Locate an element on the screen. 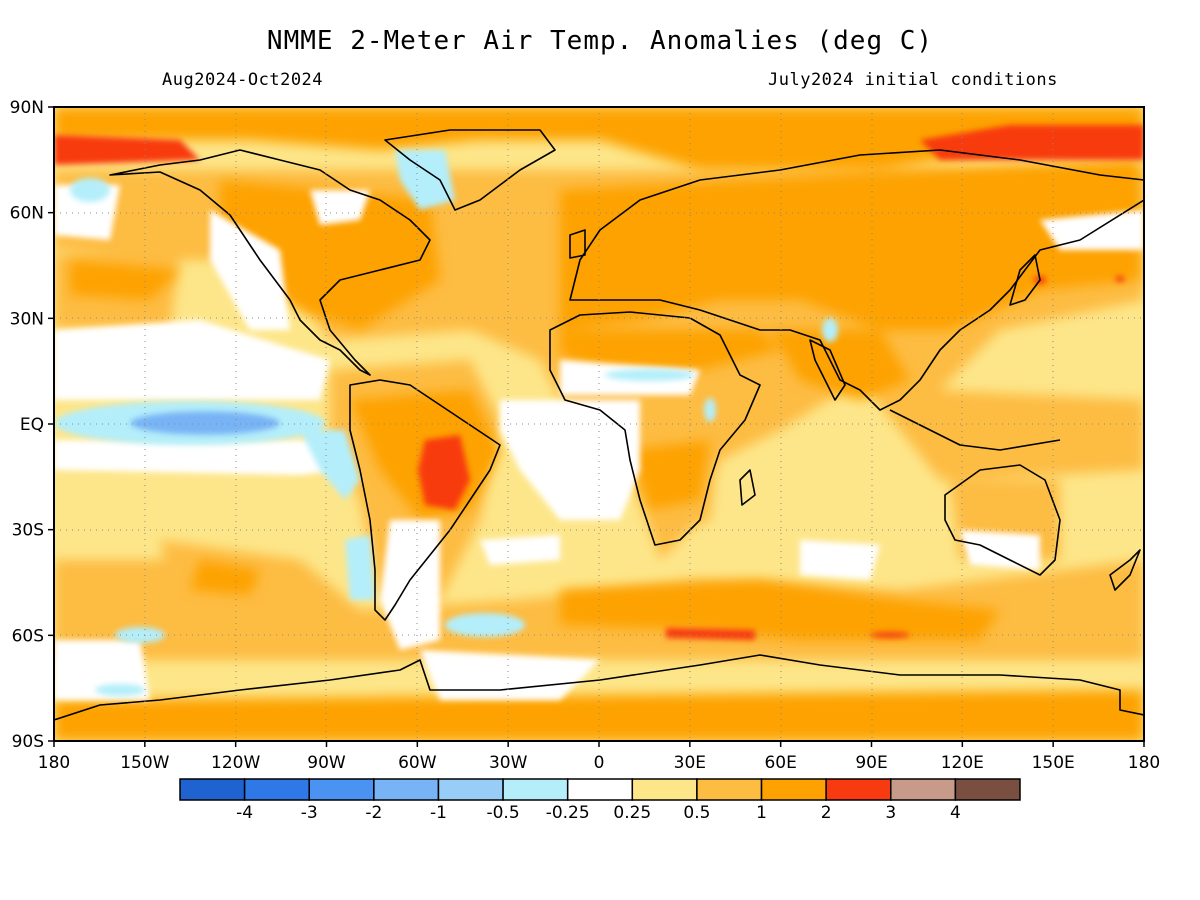 The width and height of the screenshot is (1200, 900). lon-label: 150W is located at coordinates (144, 763).